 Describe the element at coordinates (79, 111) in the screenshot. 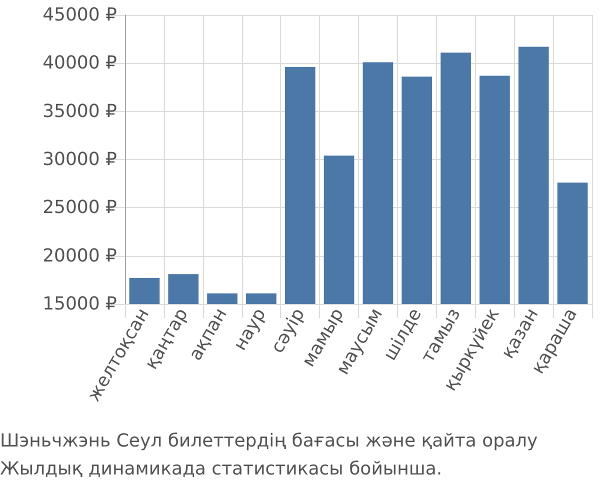

I see `y-tick-label: 35000 ₽` at that location.